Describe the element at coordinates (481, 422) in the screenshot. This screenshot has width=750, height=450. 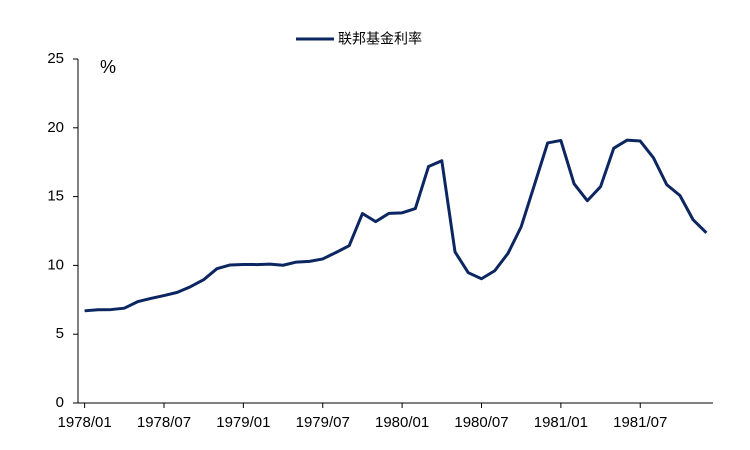
I see `x-tick-label: 1980/07` at that location.